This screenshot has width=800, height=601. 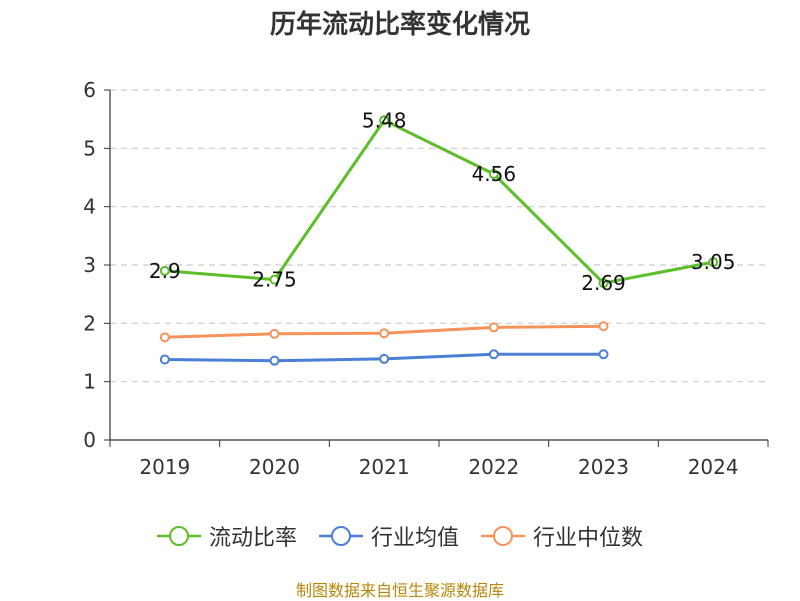 What do you see at coordinates (252, 538) in the screenshot?
I see `legend-label: 流动比率` at bounding box center [252, 538].